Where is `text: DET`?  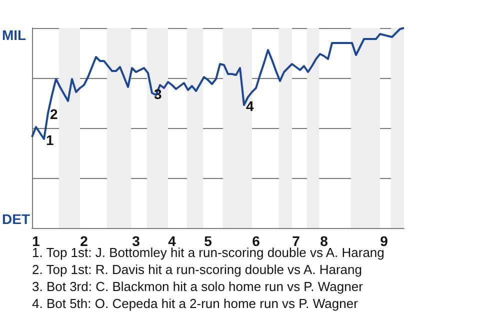 text: DET is located at coordinates (16, 219).